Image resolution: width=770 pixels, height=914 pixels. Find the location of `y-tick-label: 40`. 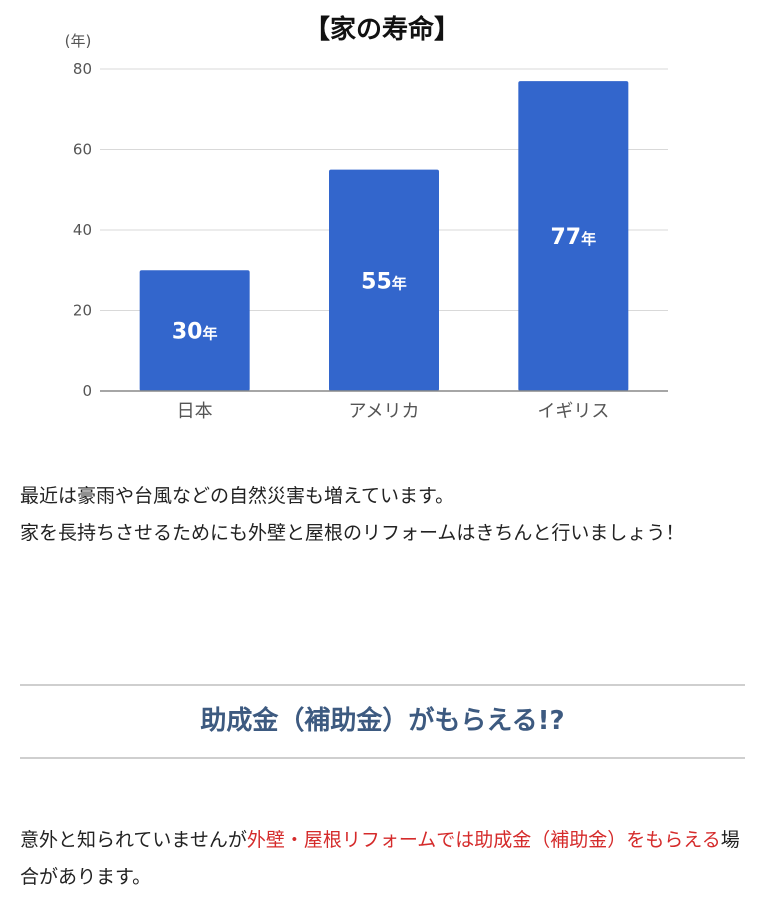

y-tick-label: 40 is located at coordinates (82, 230).